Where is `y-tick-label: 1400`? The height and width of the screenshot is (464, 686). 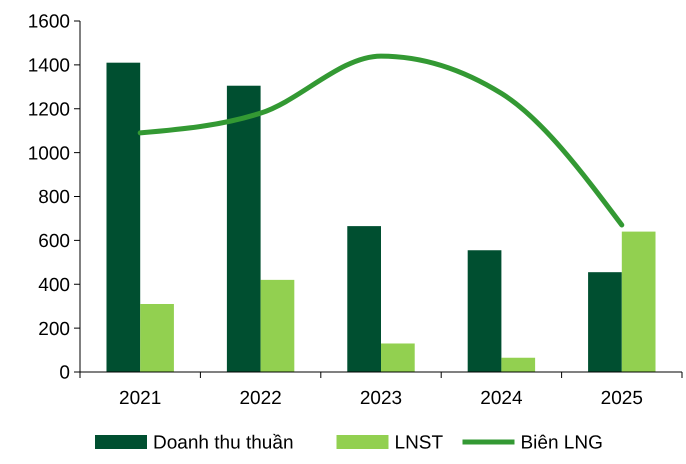 y-tick-label: 1400 is located at coordinates (49, 66).